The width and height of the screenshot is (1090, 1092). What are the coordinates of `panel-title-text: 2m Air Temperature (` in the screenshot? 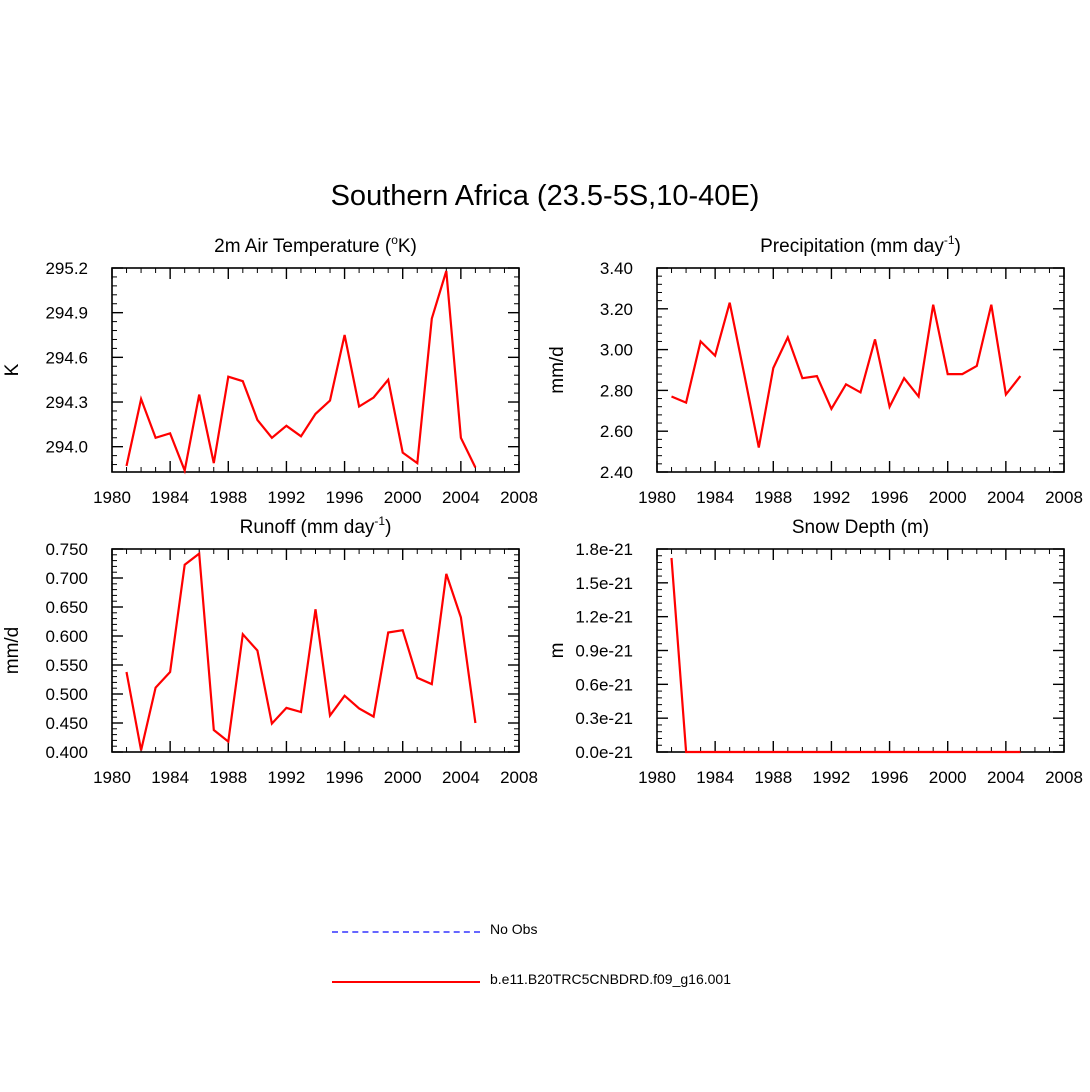 It's located at (303, 246).